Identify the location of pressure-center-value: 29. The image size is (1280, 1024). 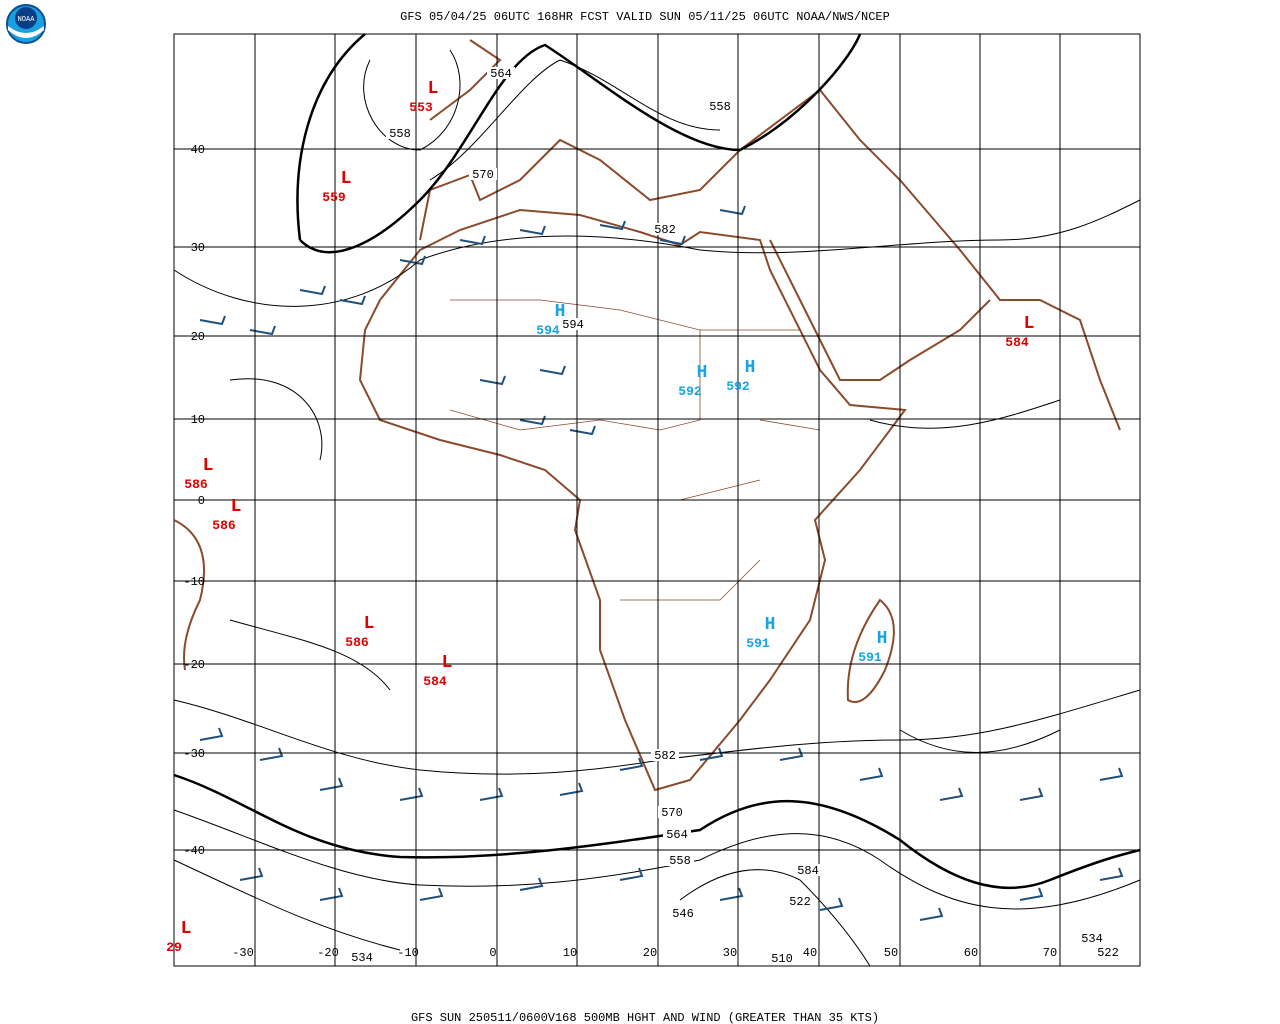
(174, 947).